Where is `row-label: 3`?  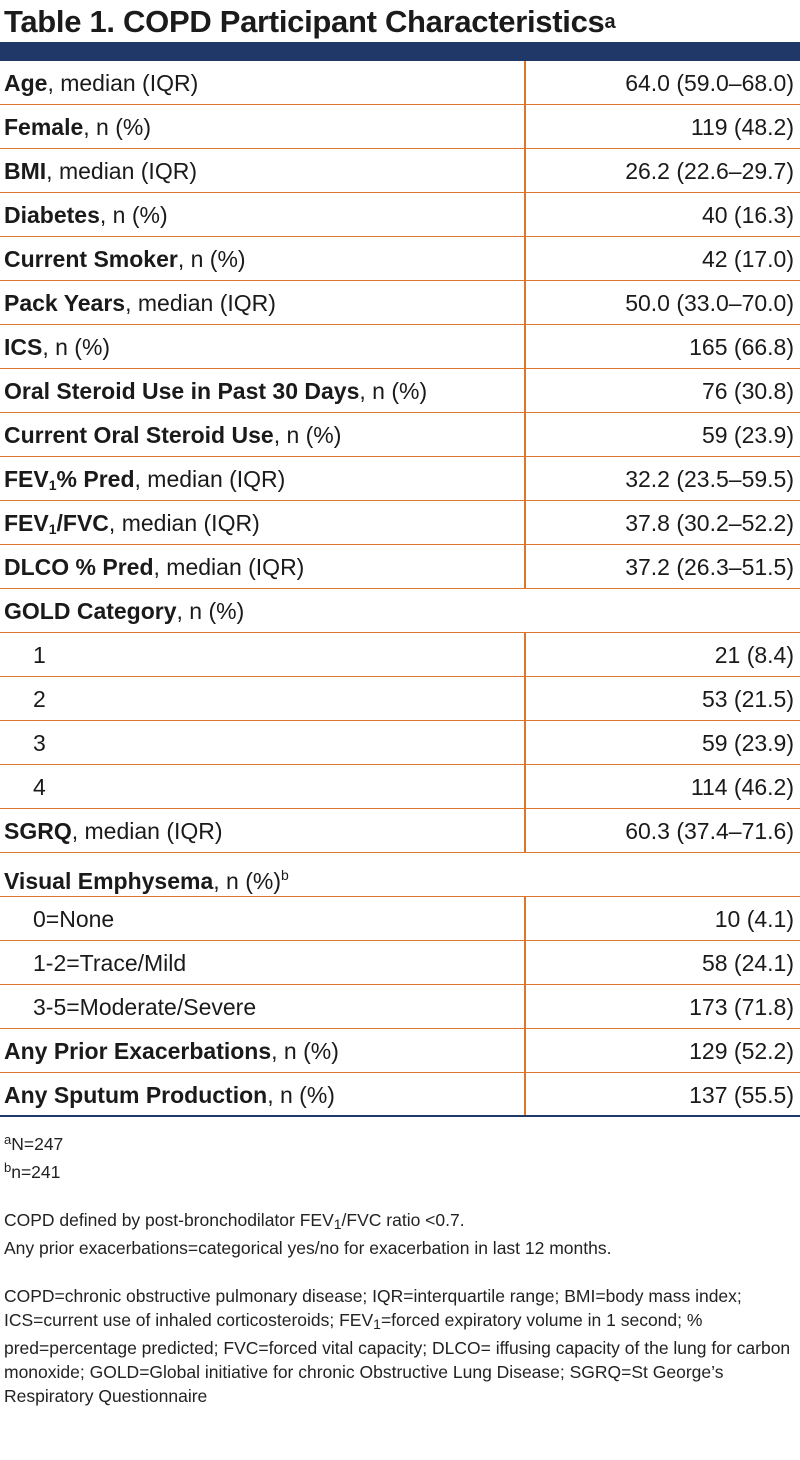 row-label: 3 is located at coordinates (39, 743).